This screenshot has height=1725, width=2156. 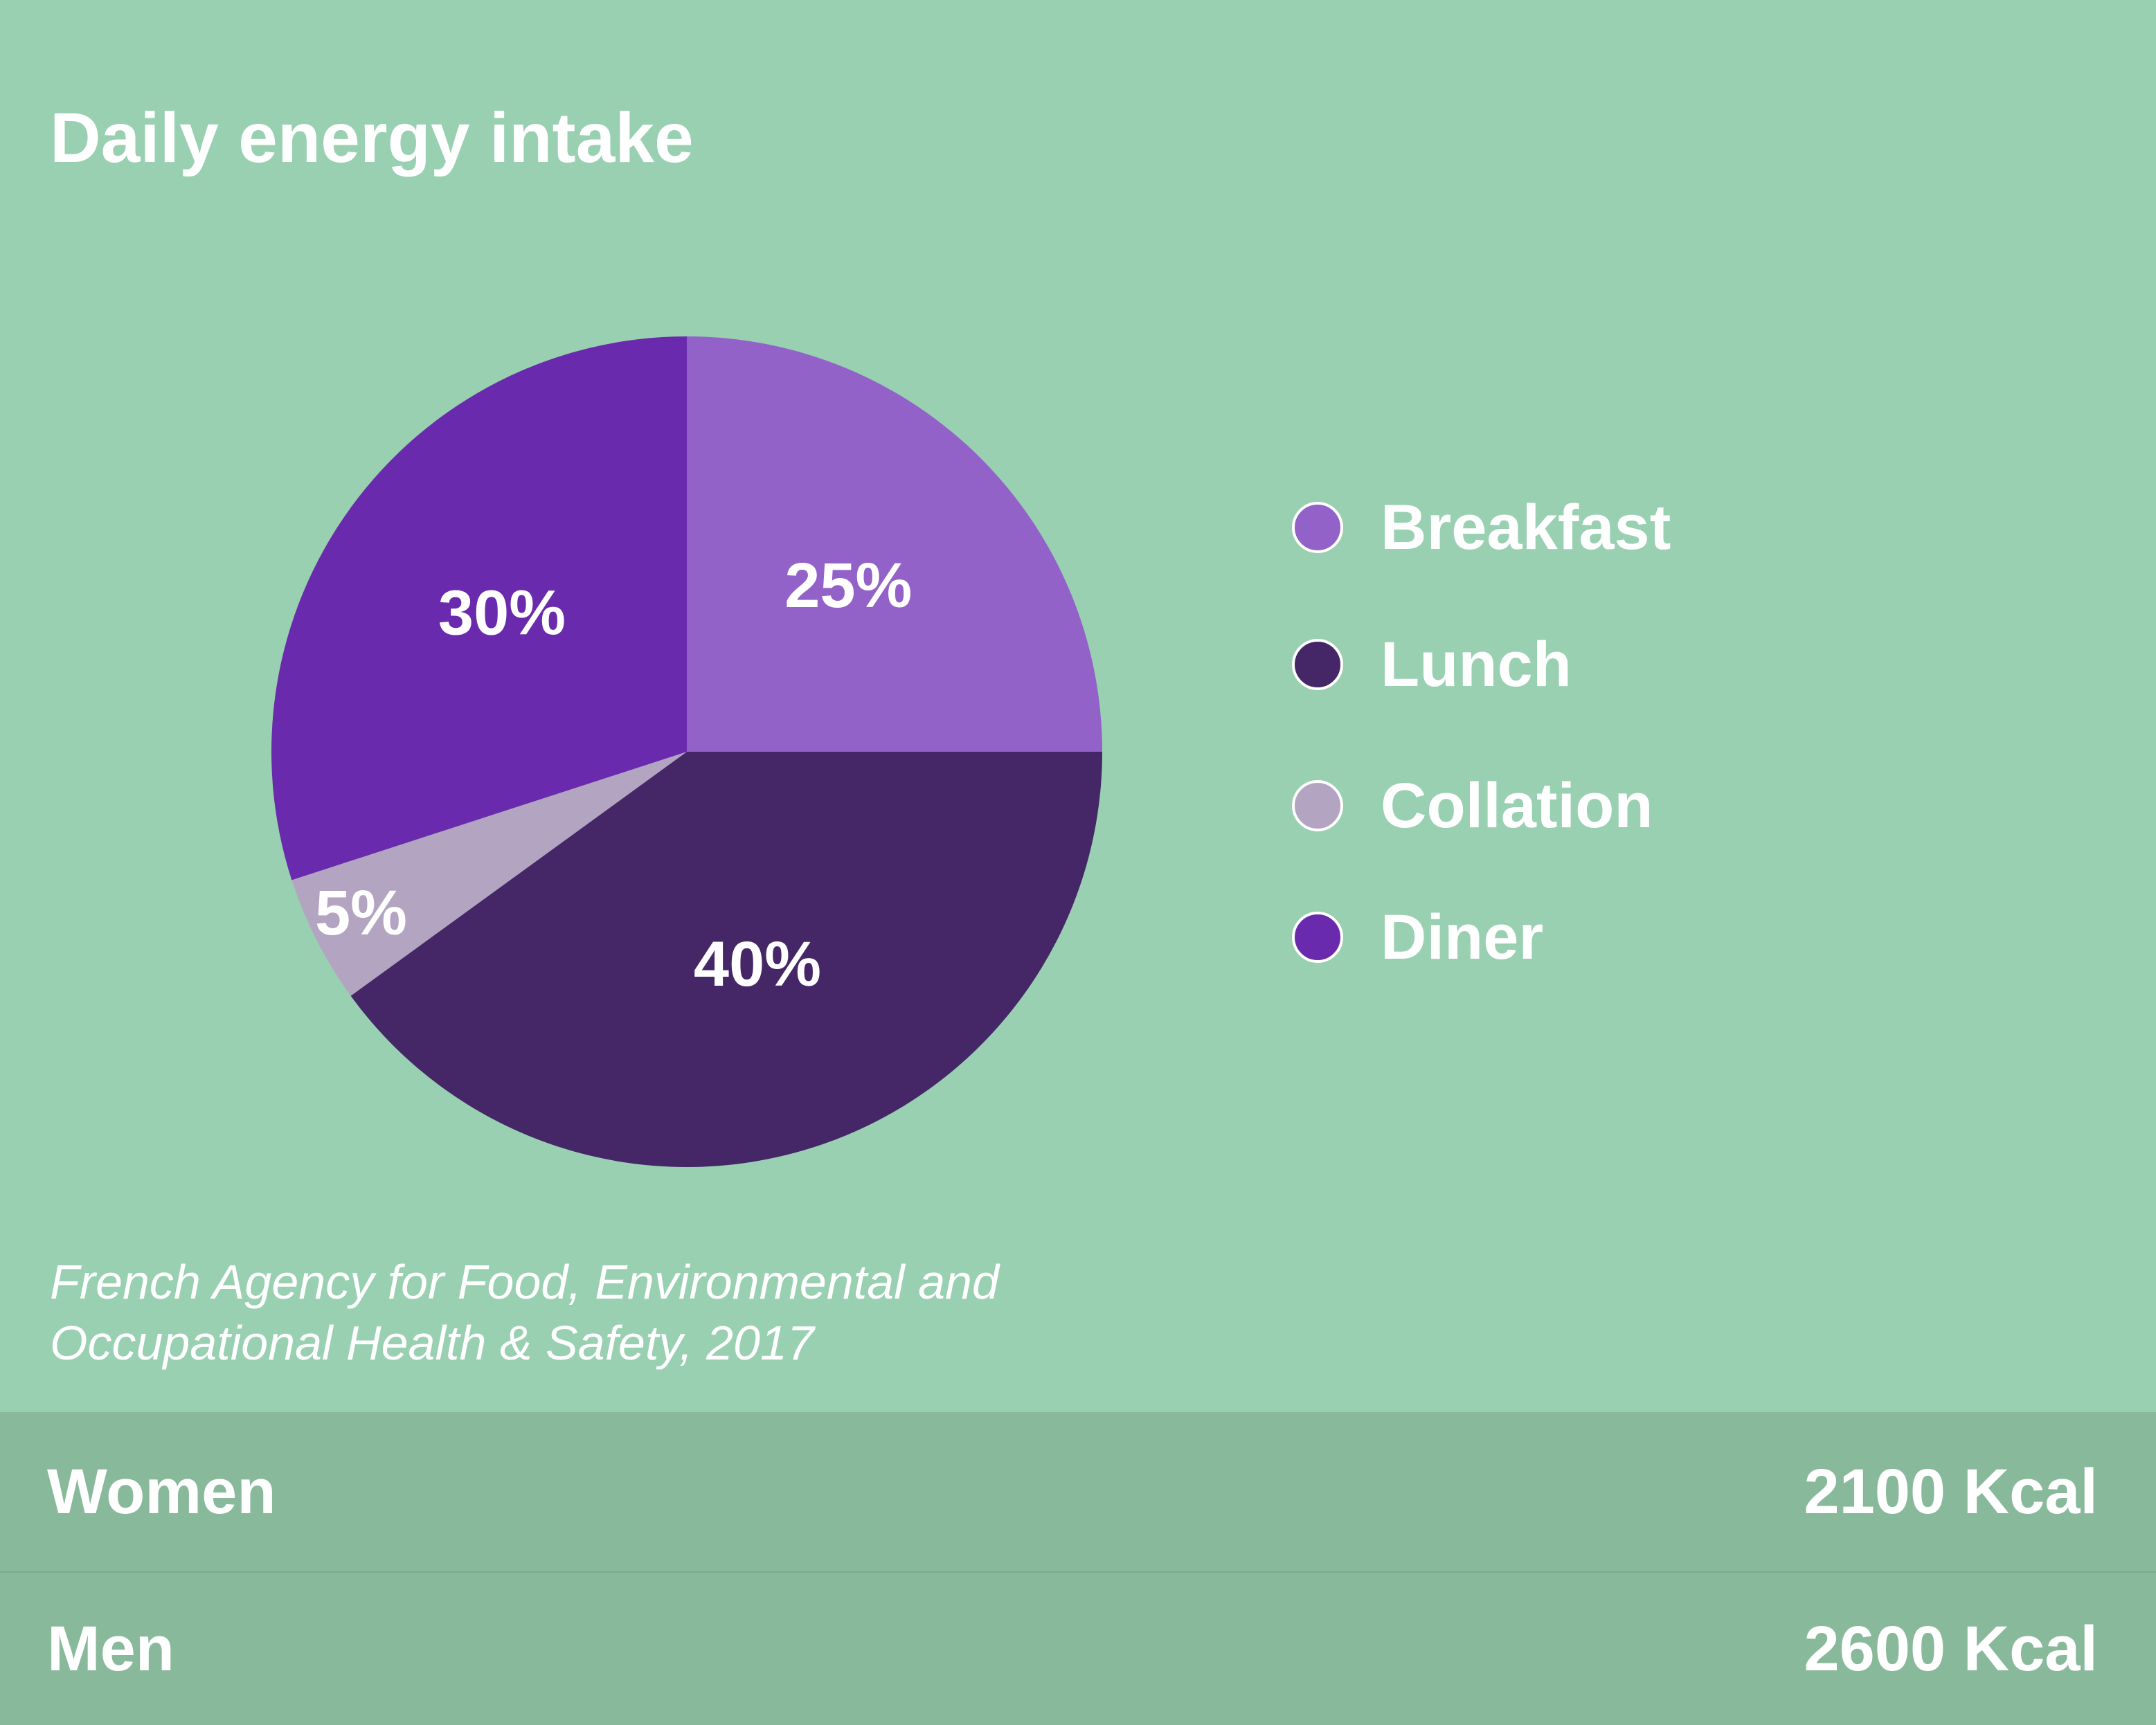 I want to click on legend-swatch-breakfast, so click(x=1317, y=527).